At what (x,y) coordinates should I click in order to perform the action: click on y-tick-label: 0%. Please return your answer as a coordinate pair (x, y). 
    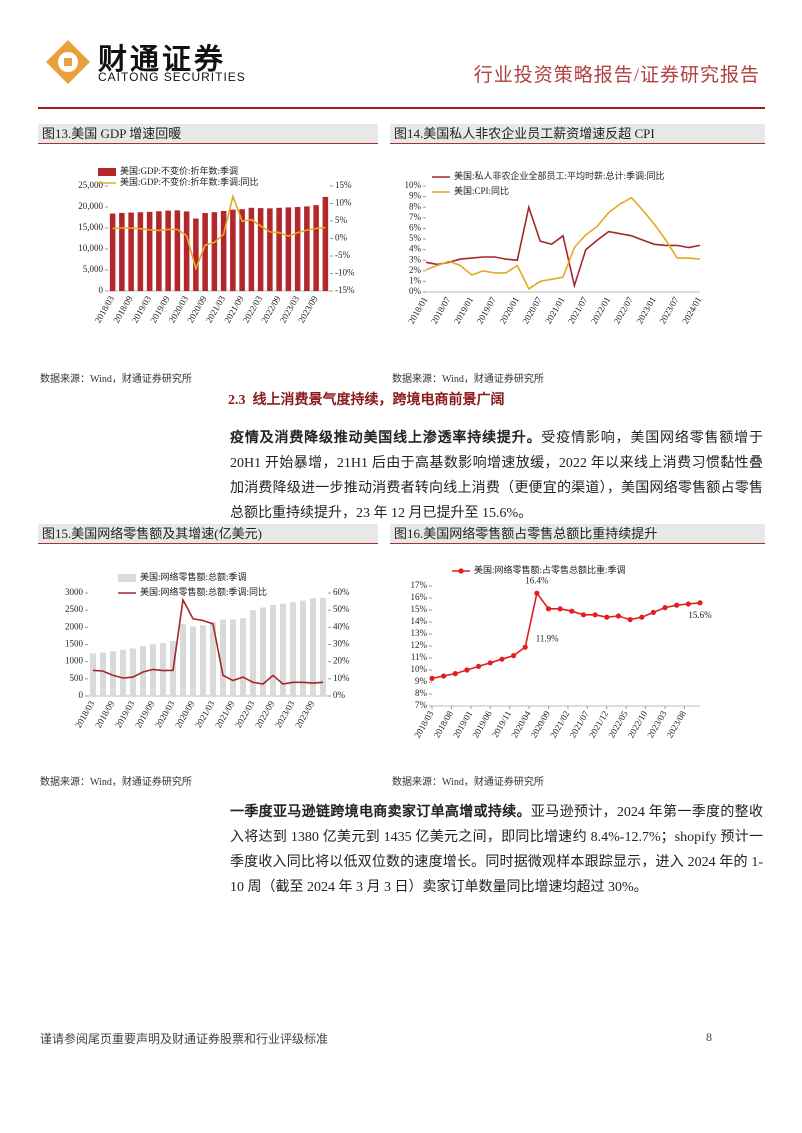
    Looking at the image, I should click on (339, 695).